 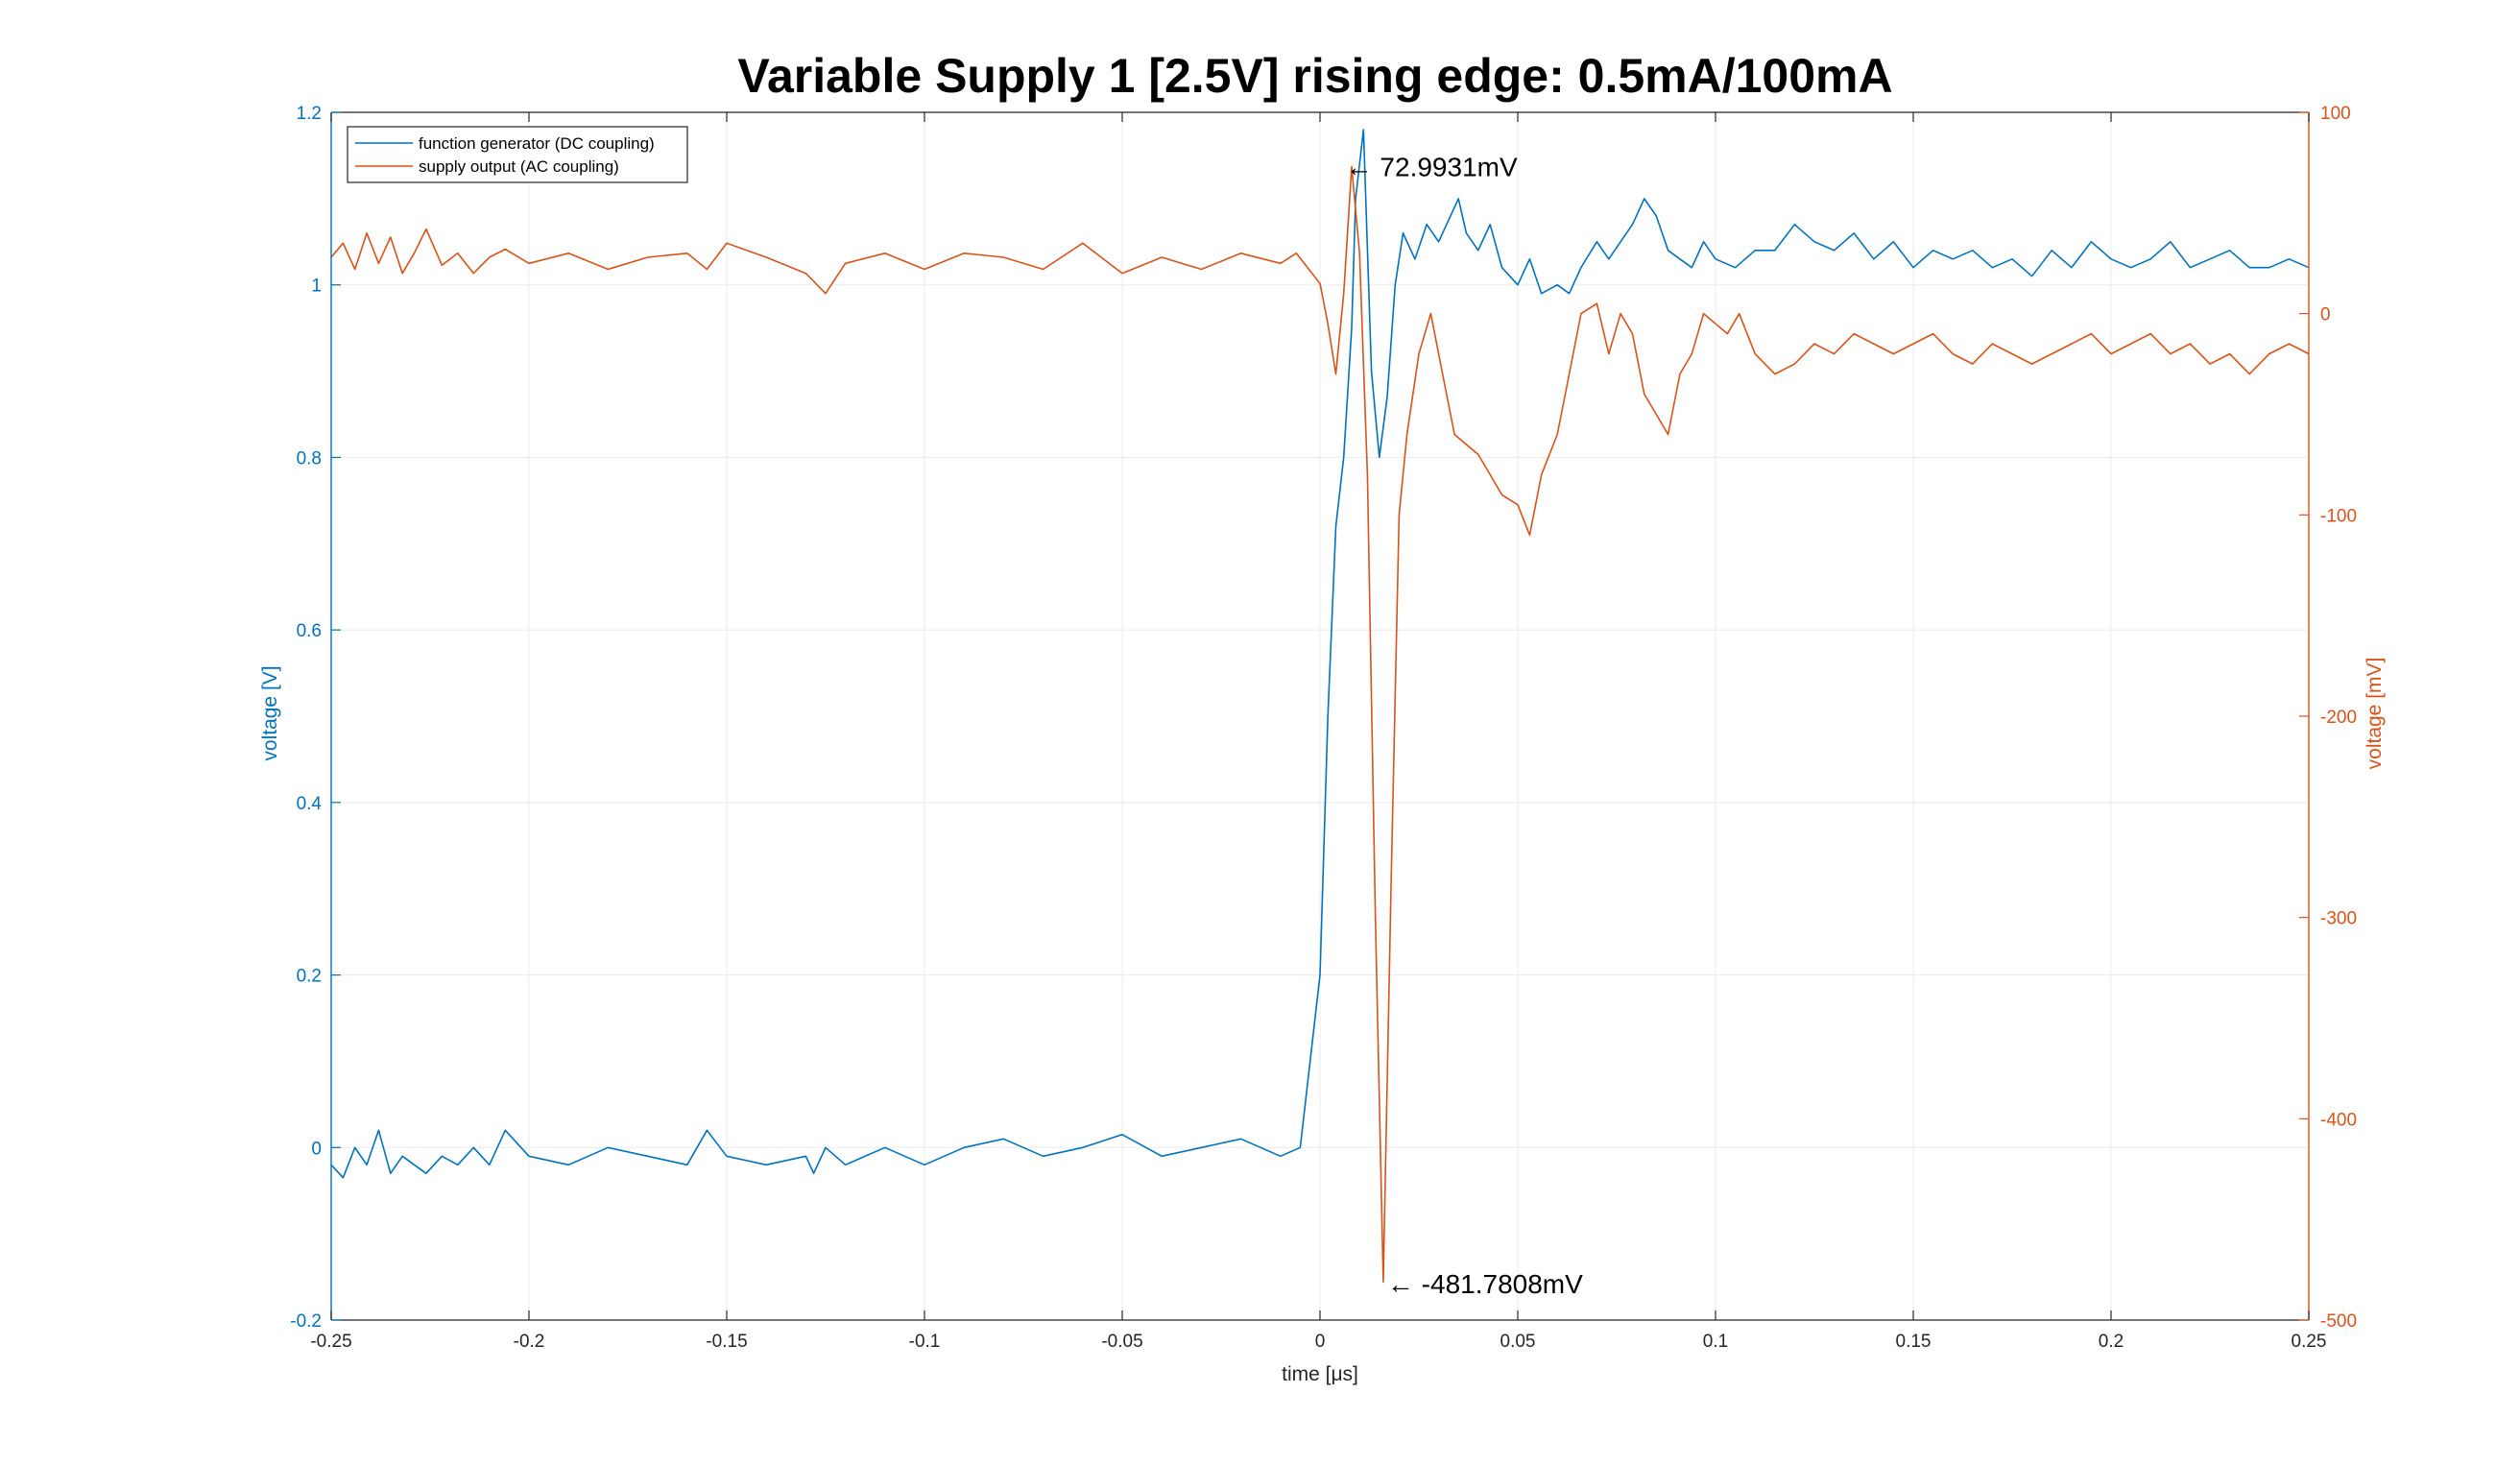 I want to click on y-left-tick-label: 0.4, so click(x=310, y=804).